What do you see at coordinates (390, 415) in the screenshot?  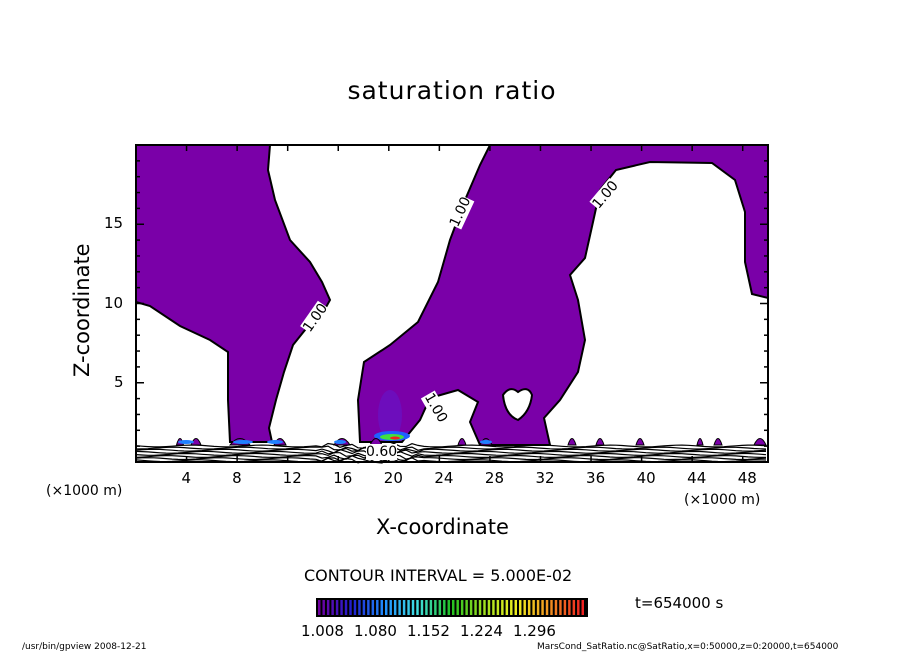 I see `high-saturation-core` at bounding box center [390, 415].